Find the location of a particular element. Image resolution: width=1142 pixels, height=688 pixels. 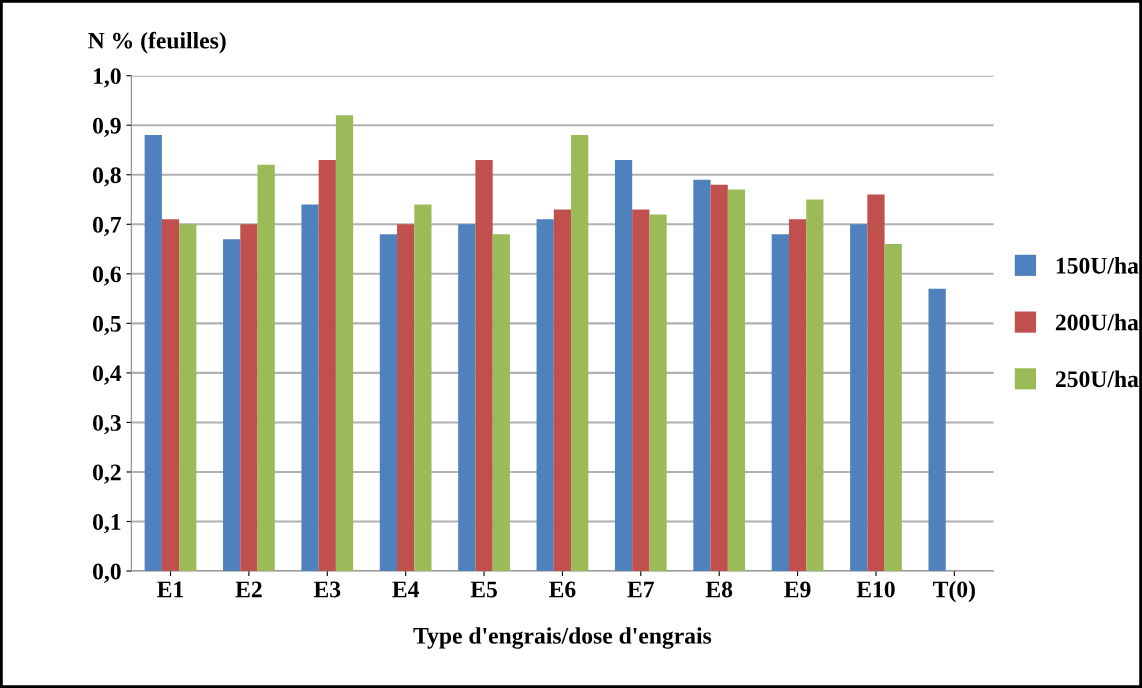

x-tick-label: T(0) is located at coordinates (954, 591).